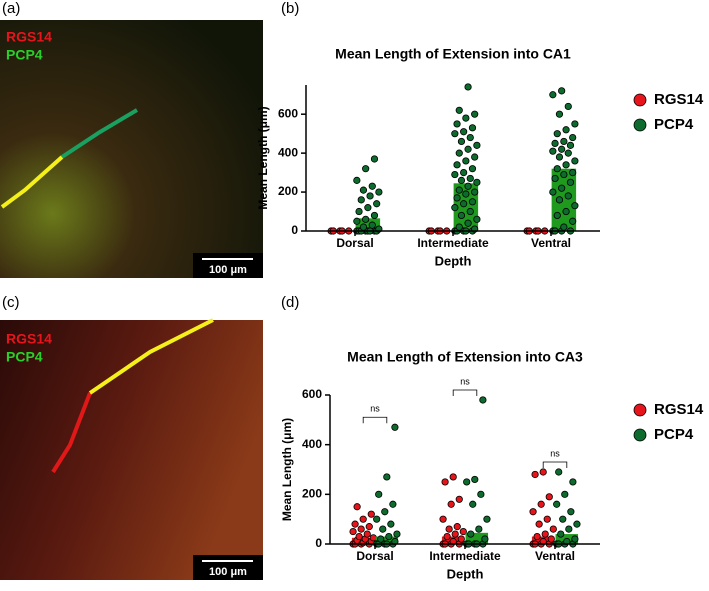 The width and height of the screenshot is (709, 591). What do you see at coordinates (32, 182) in the screenshot?
I see `ca2-line` at bounding box center [32, 182].